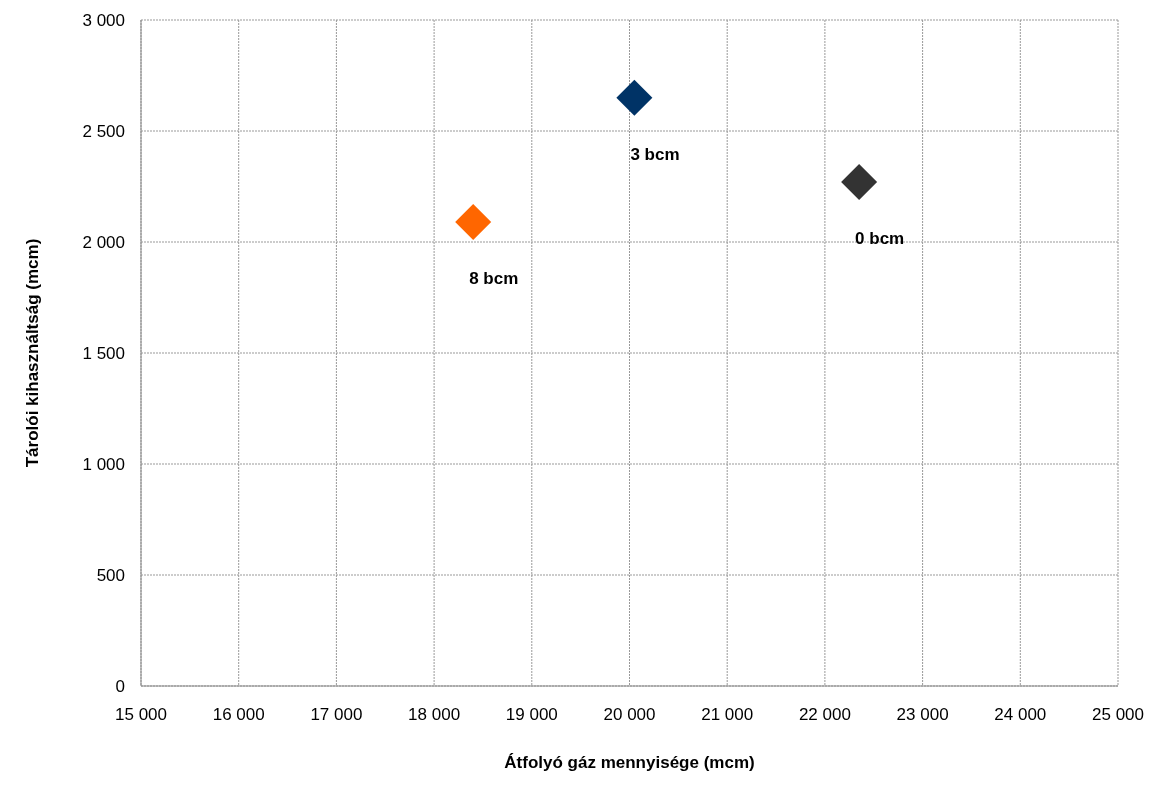  What do you see at coordinates (629, 715) in the screenshot?
I see `x-tick-label: 20 000` at bounding box center [629, 715].